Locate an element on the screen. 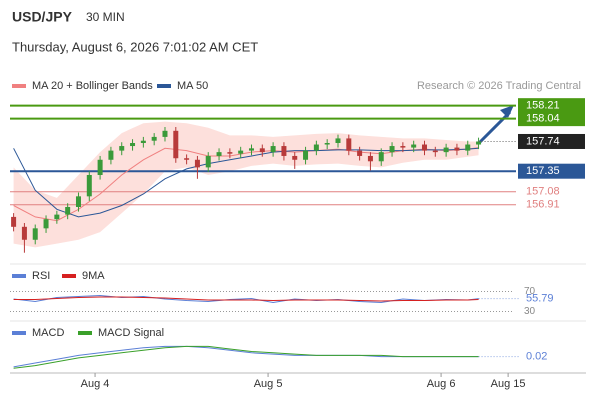  y-tick-label: 30 is located at coordinates (530, 311).